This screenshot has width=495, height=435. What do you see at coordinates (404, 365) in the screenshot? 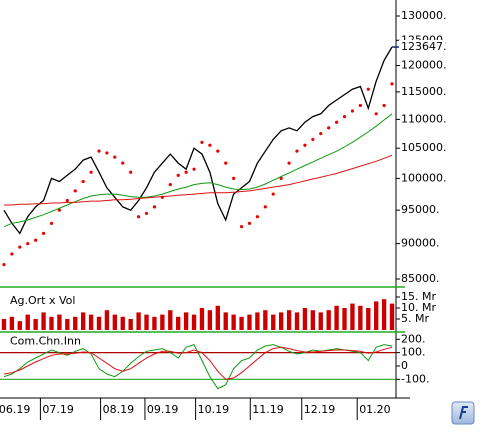
I see `y-tick-label: 0` at bounding box center [404, 365].